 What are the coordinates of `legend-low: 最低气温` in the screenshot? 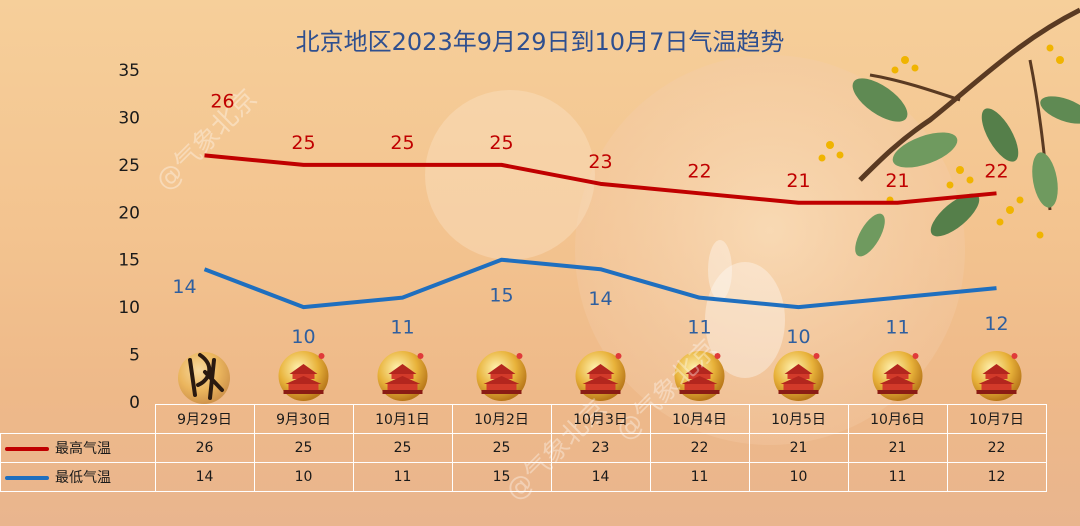 It's located at (78, 477).